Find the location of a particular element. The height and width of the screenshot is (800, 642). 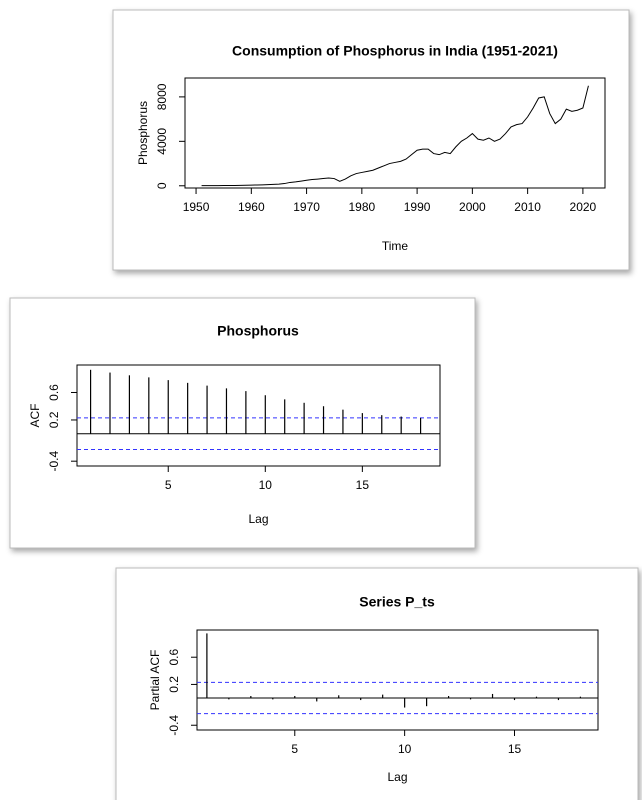

line-series is located at coordinates (395, 136).